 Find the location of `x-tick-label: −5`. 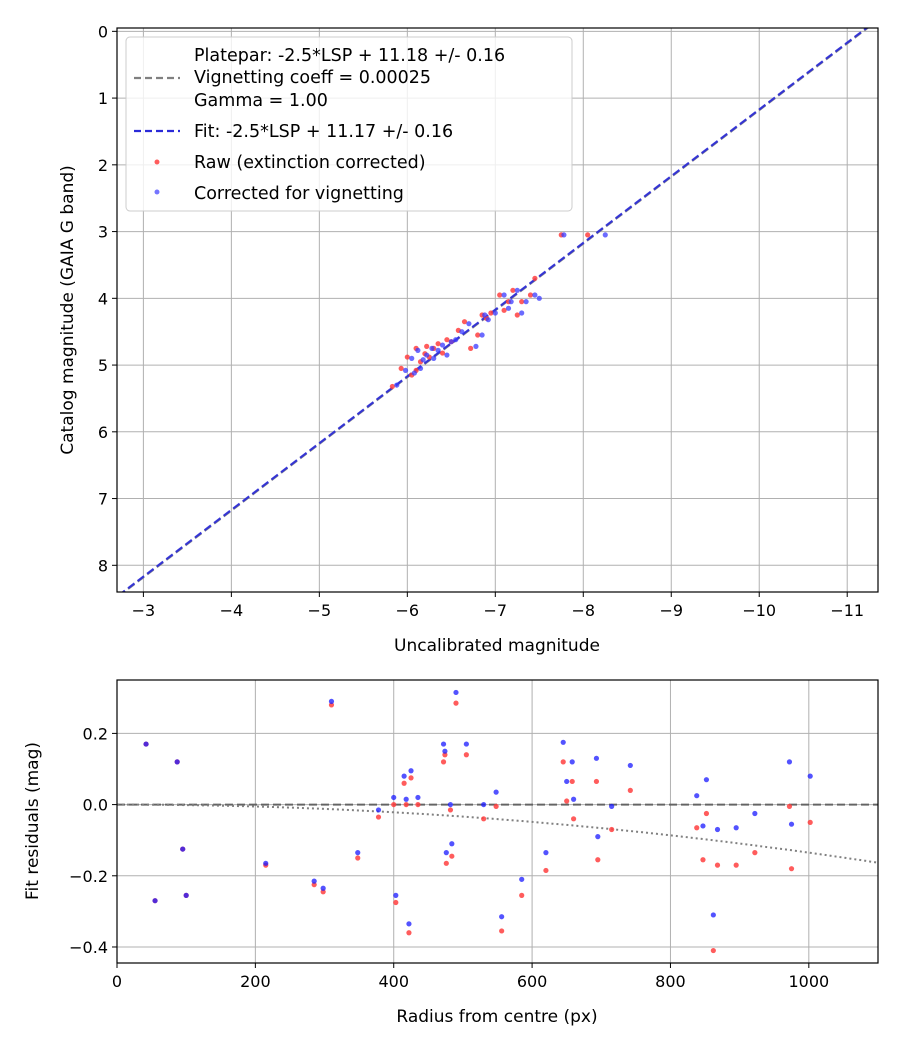

x-tick-label: −5 is located at coordinates (320, 610).